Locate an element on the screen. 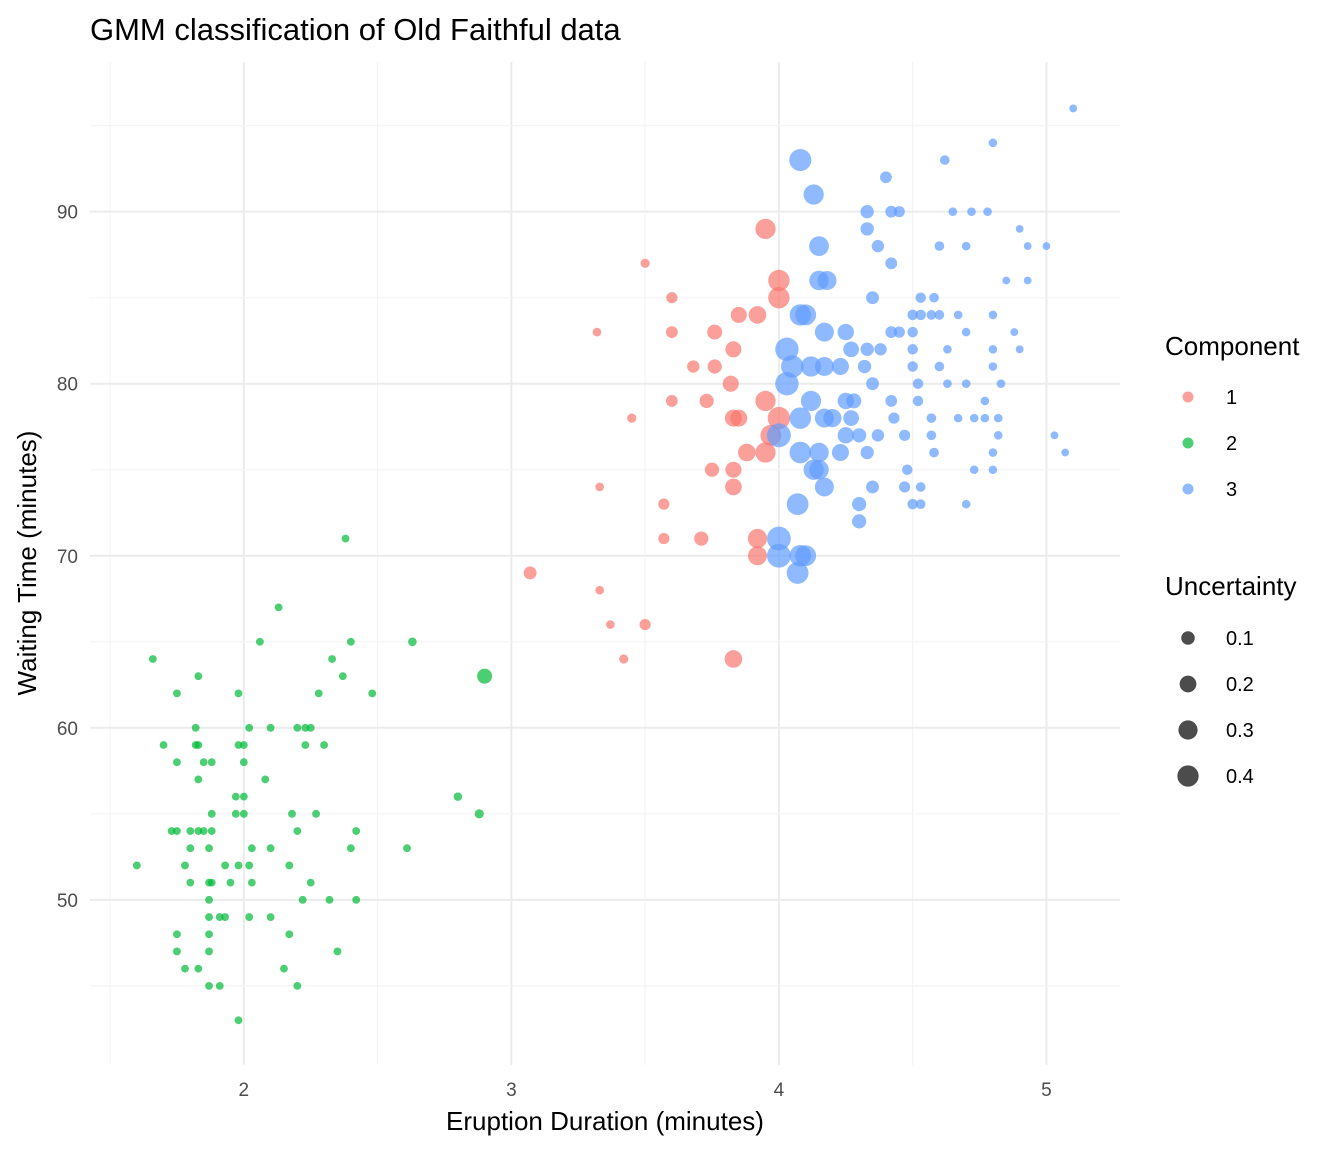  x-tick-label: 2 is located at coordinates (244, 1090).